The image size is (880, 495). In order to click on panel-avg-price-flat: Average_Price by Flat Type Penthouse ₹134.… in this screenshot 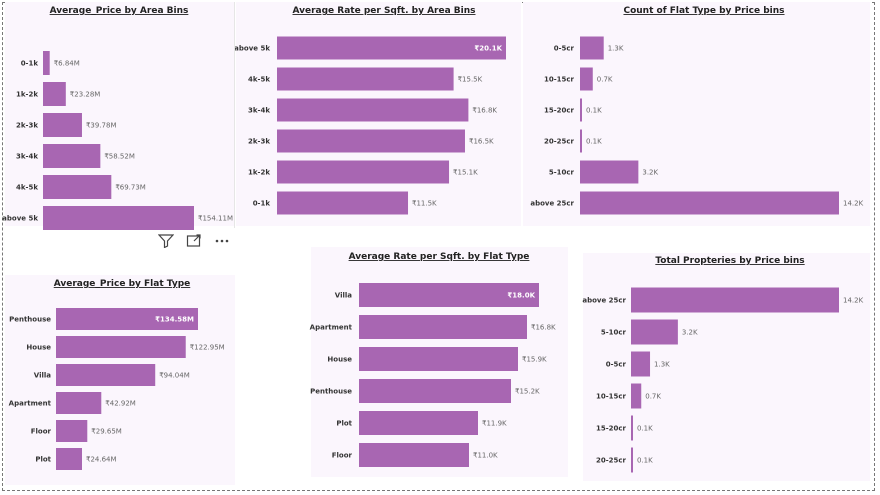, I will do `click(120, 380)`.